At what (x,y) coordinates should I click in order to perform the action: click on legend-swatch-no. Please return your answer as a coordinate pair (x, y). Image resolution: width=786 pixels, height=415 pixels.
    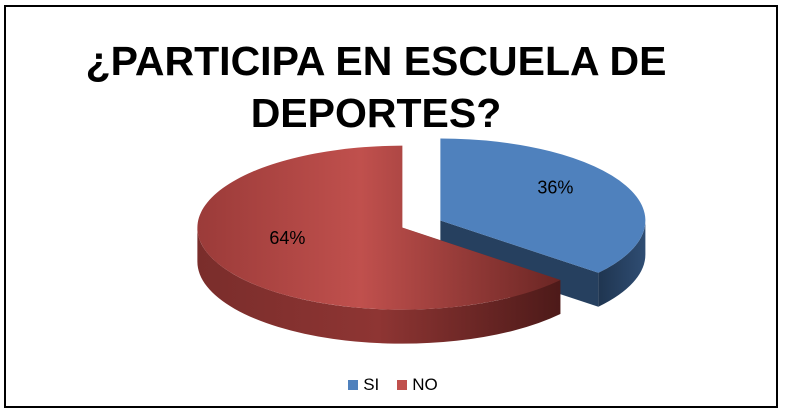
    Looking at the image, I should click on (402, 385).